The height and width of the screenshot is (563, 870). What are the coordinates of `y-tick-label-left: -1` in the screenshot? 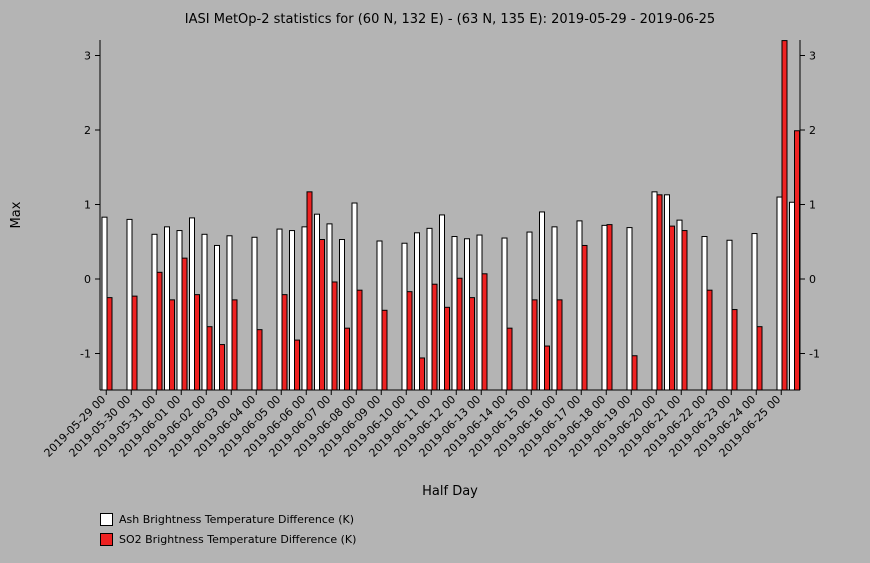 It's located at (85, 354).